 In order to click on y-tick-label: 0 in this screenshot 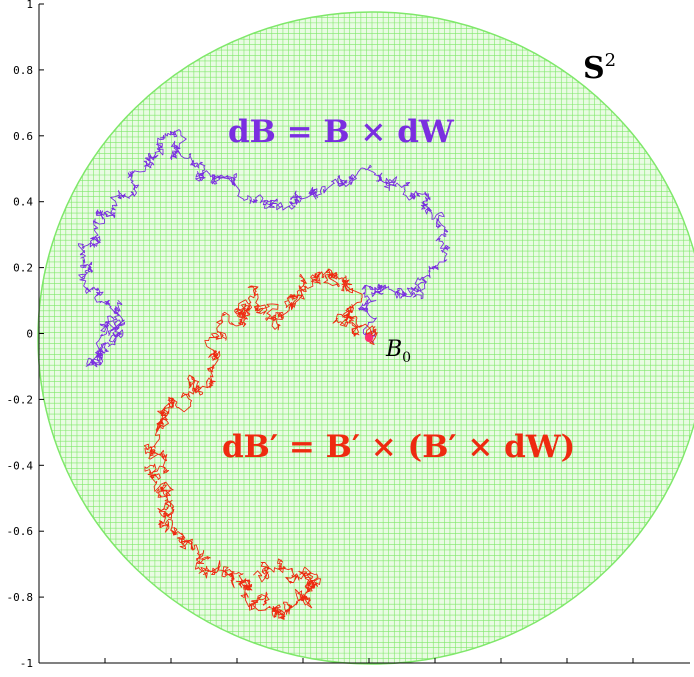, I will do `click(29, 334)`.